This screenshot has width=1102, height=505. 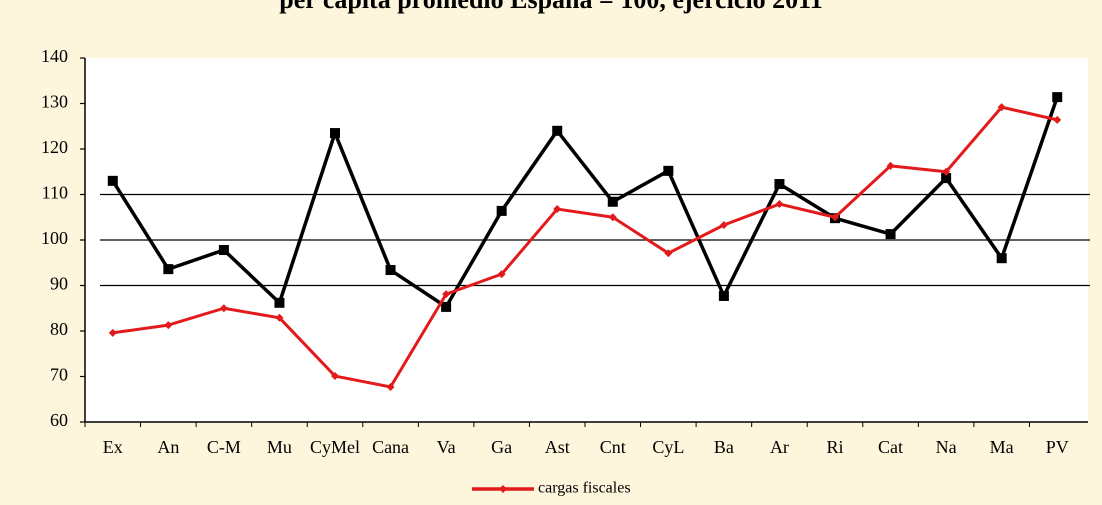 What do you see at coordinates (335, 447) in the screenshot?
I see `x-tick-label: CyMel` at bounding box center [335, 447].